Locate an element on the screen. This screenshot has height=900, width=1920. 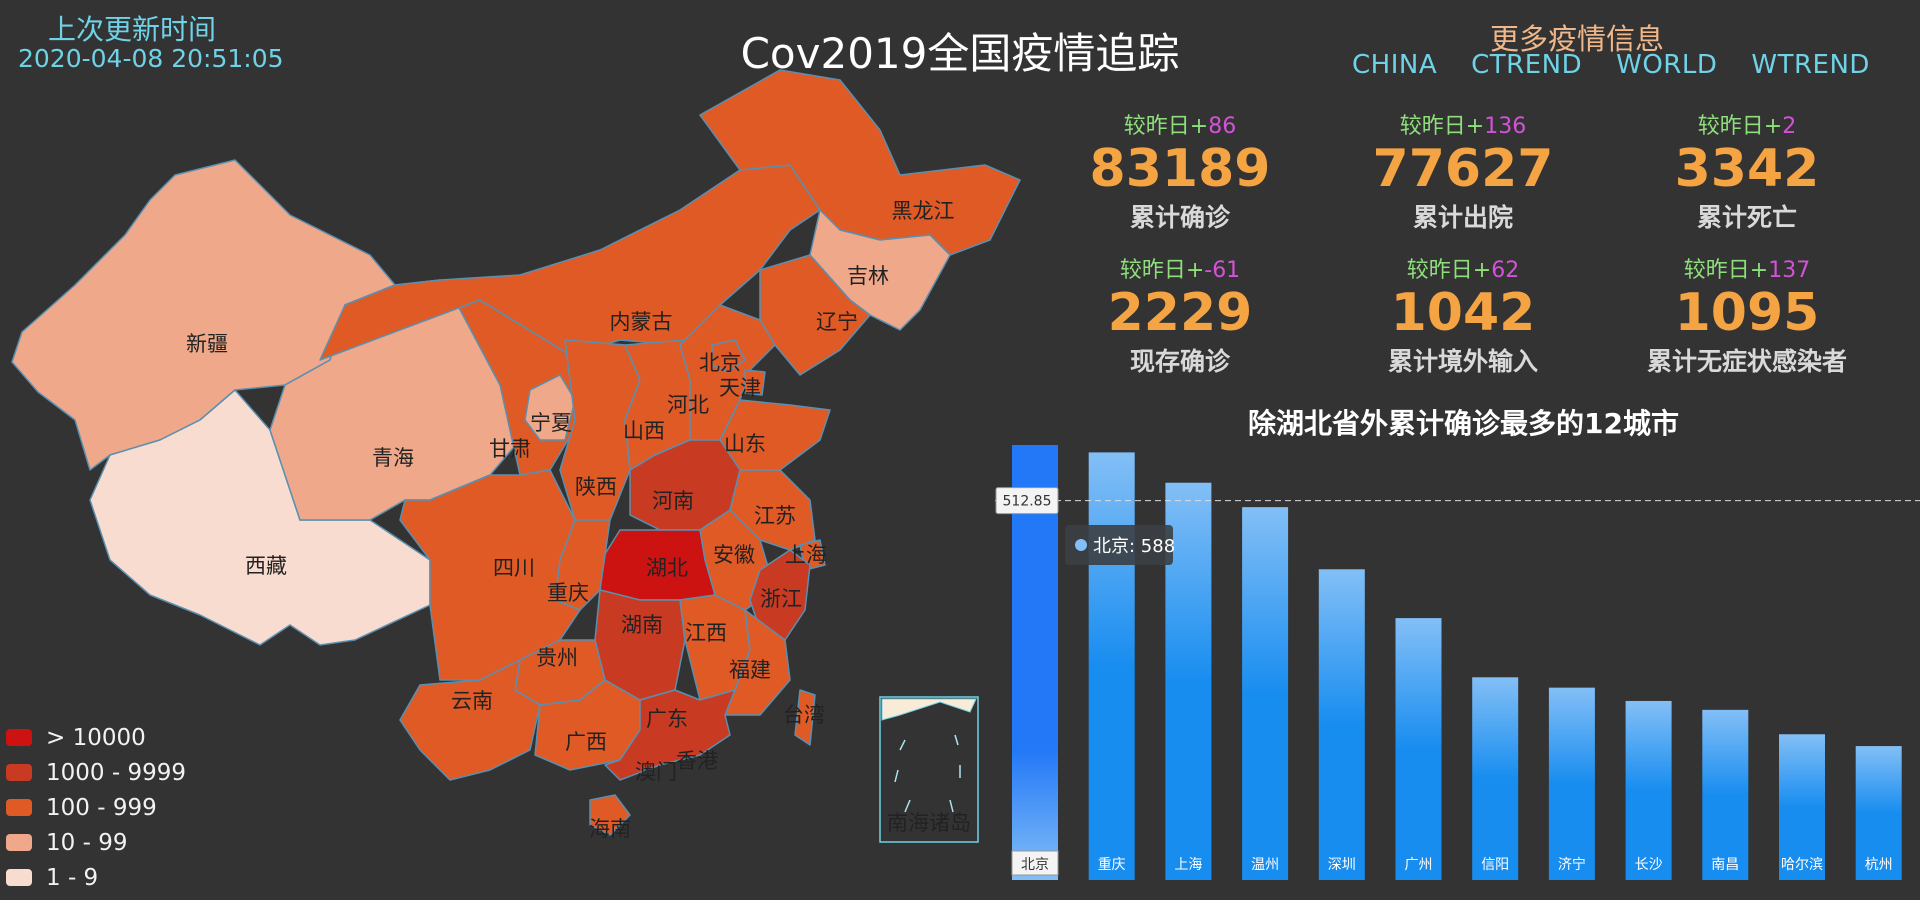
bar-category-label: 济宁 is located at coordinates (1572, 864).